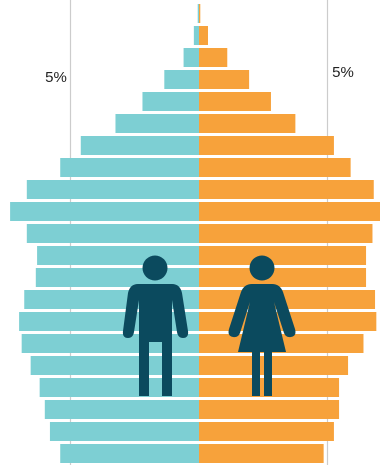 The height and width of the screenshot is (465, 380). I want to click on female-icon, so click(262, 325).